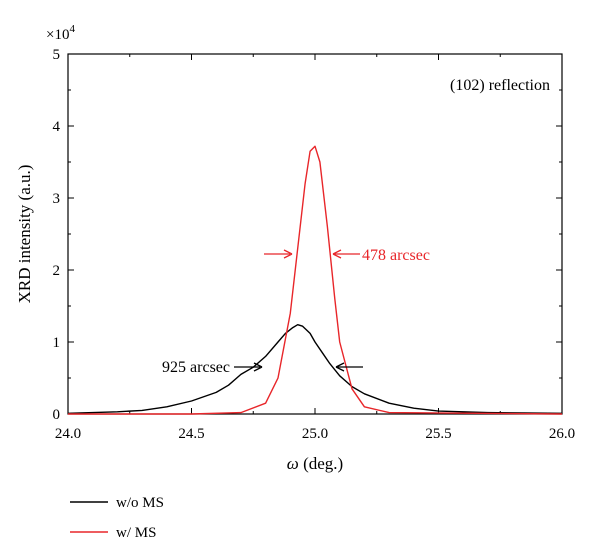 The width and height of the screenshot is (600, 558). What do you see at coordinates (196, 367) in the screenshot?
I see `annotation-black-fwhm: 925 arcsec` at bounding box center [196, 367].